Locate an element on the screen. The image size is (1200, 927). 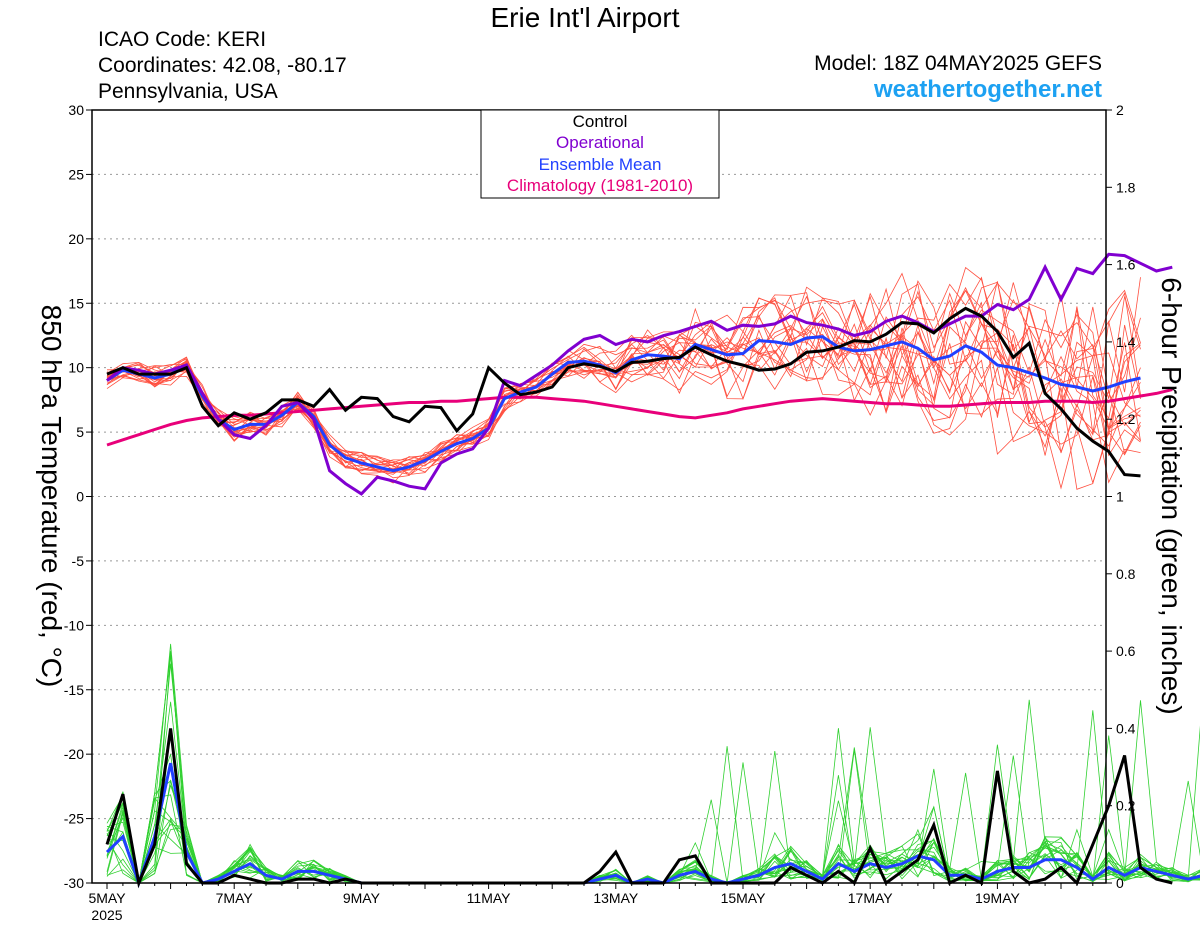
legend-ensemble-mean: Ensemble Mean is located at coordinates (600, 164).